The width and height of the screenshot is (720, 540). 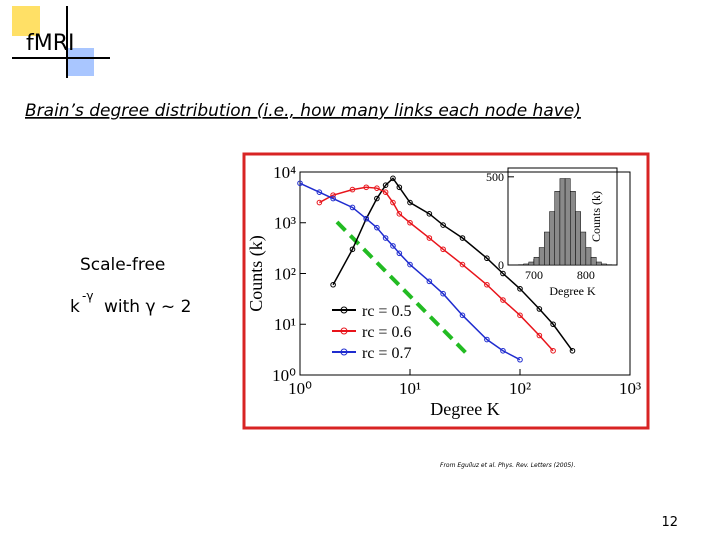 I want to click on y-tick-label: 10¹, so click(x=285, y=324).